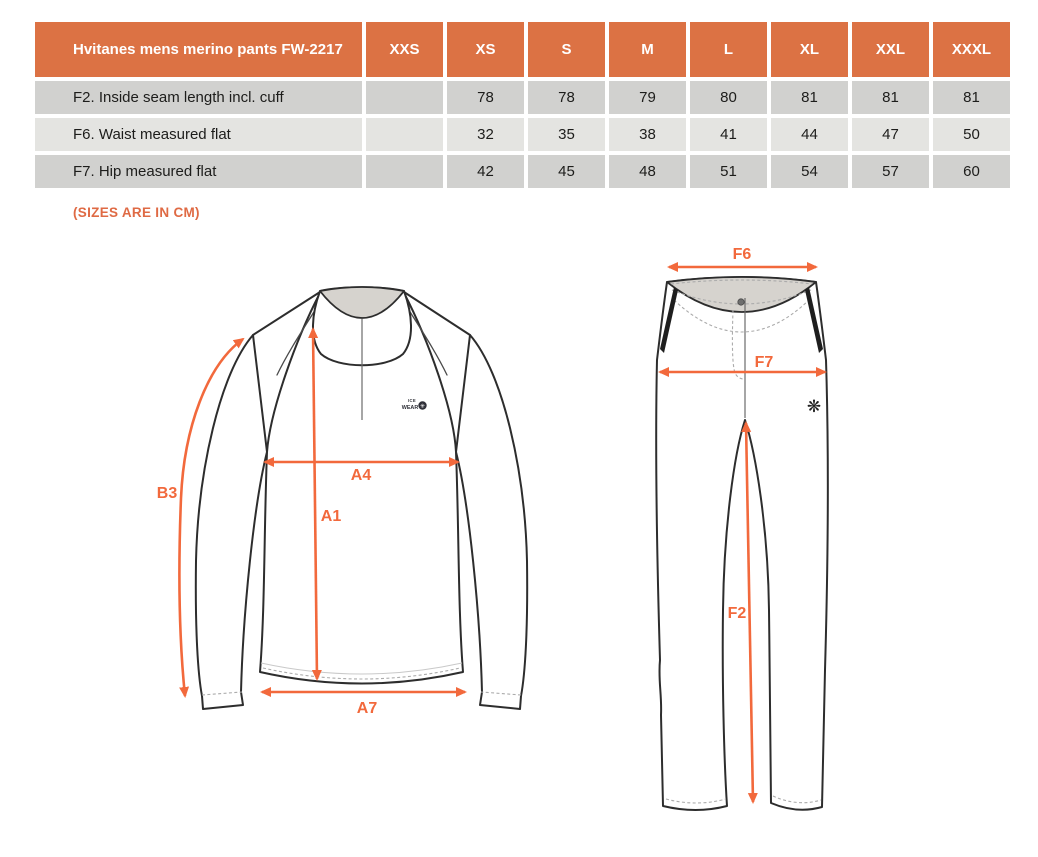  Describe the element at coordinates (809, 49) in the screenshot. I see `size-header-xl: XL` at that location.